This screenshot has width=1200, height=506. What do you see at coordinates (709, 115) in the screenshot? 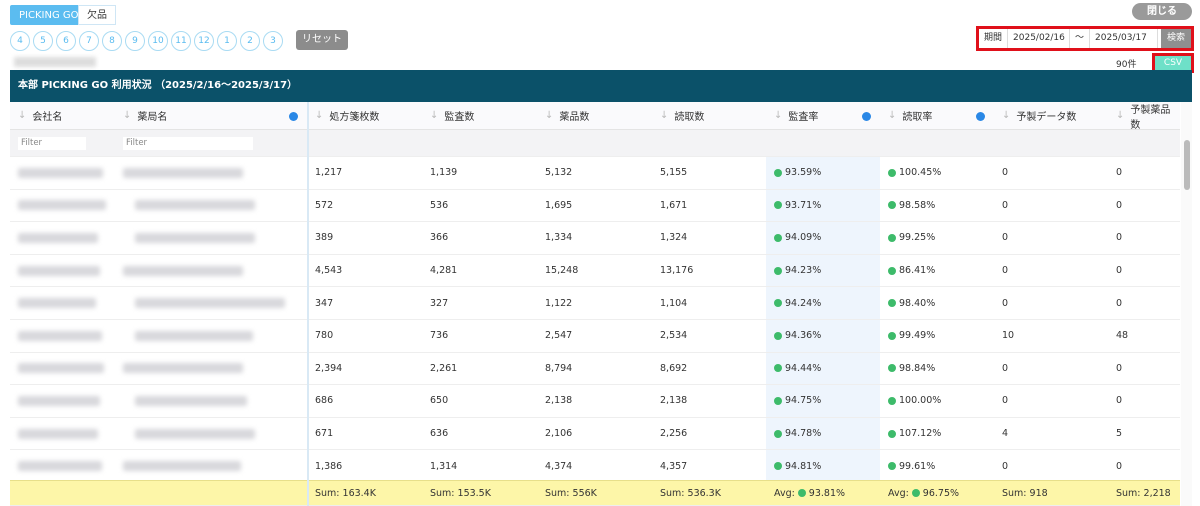
I see `column-header: ↓ 読取数` at bounding box center [709, 115].